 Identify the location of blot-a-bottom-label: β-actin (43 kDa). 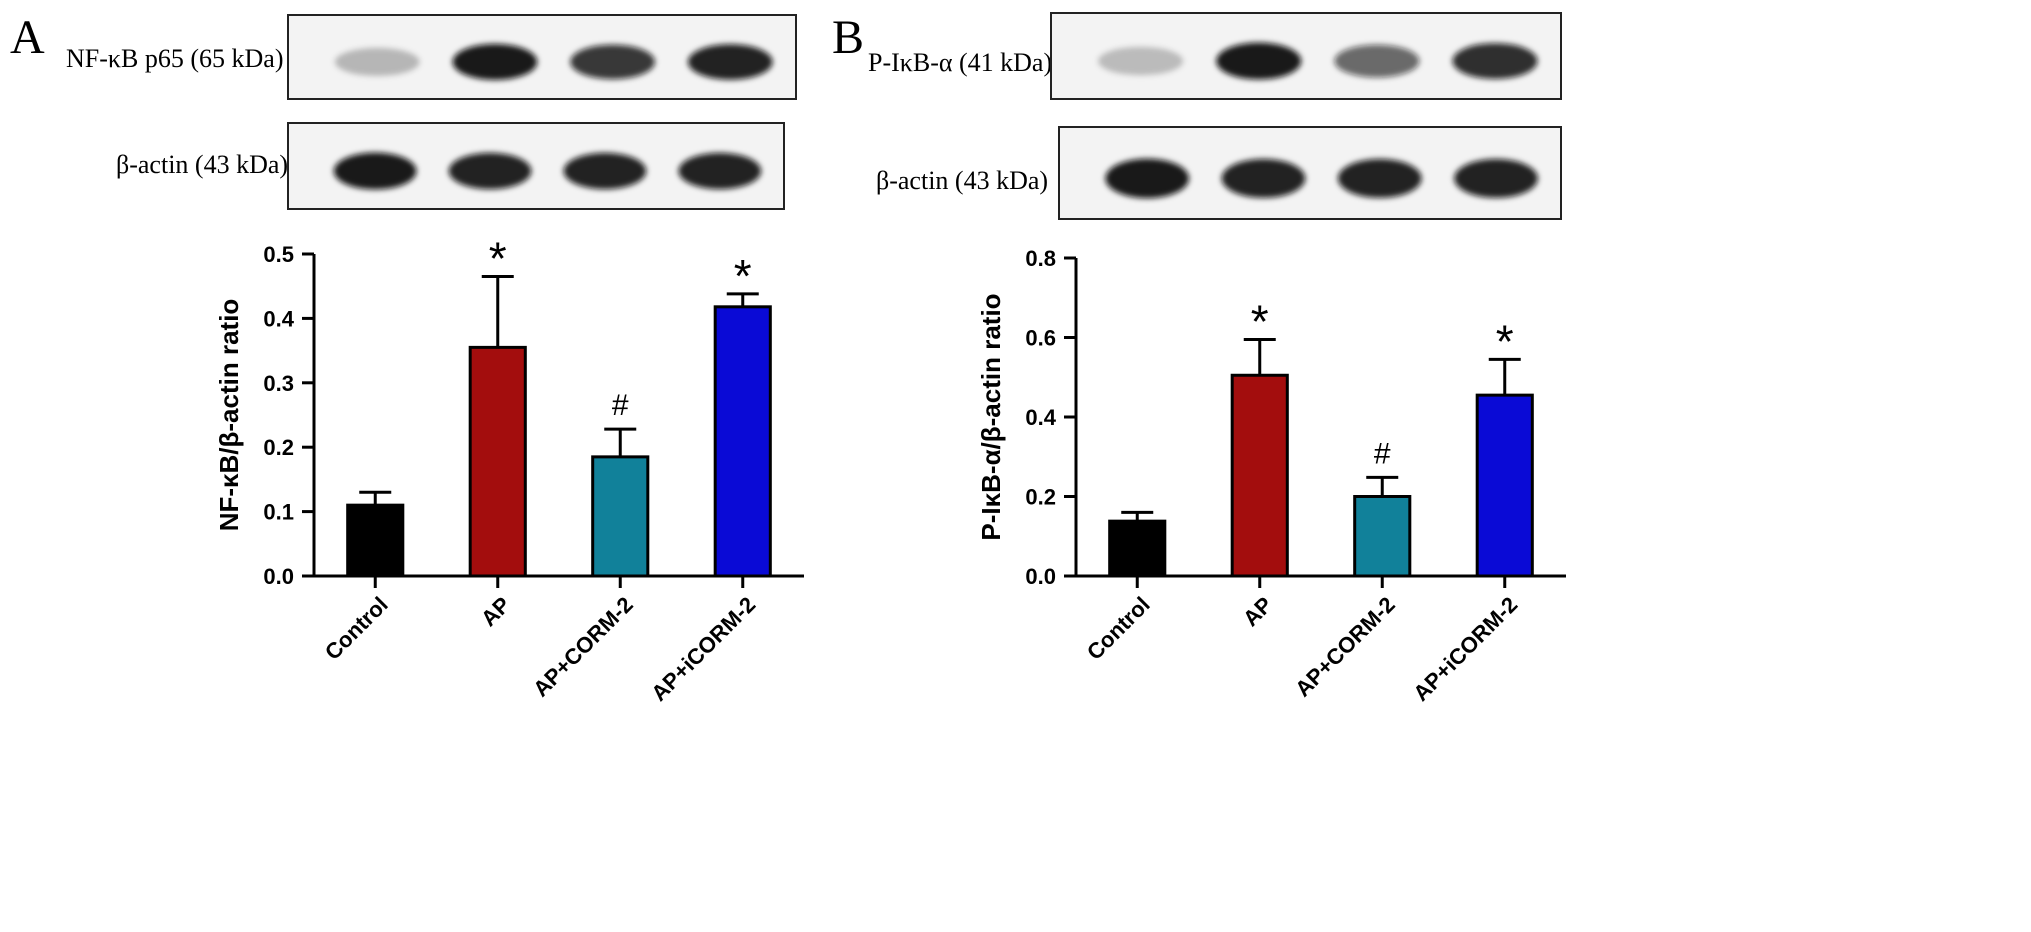
(202, 164).